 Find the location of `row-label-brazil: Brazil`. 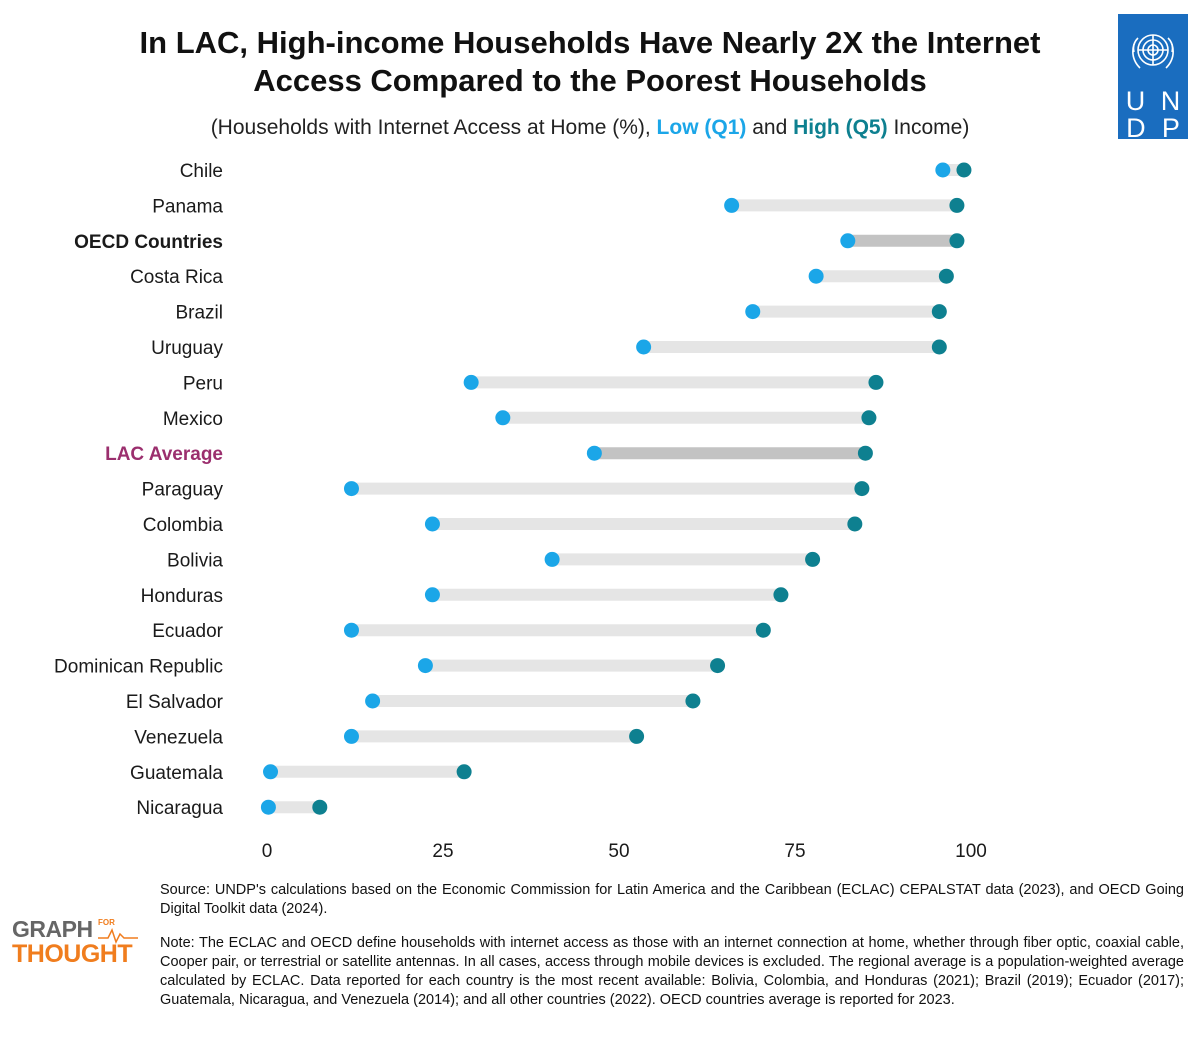

row-label-brazil: Brazil is located at coordinates (199, 313).